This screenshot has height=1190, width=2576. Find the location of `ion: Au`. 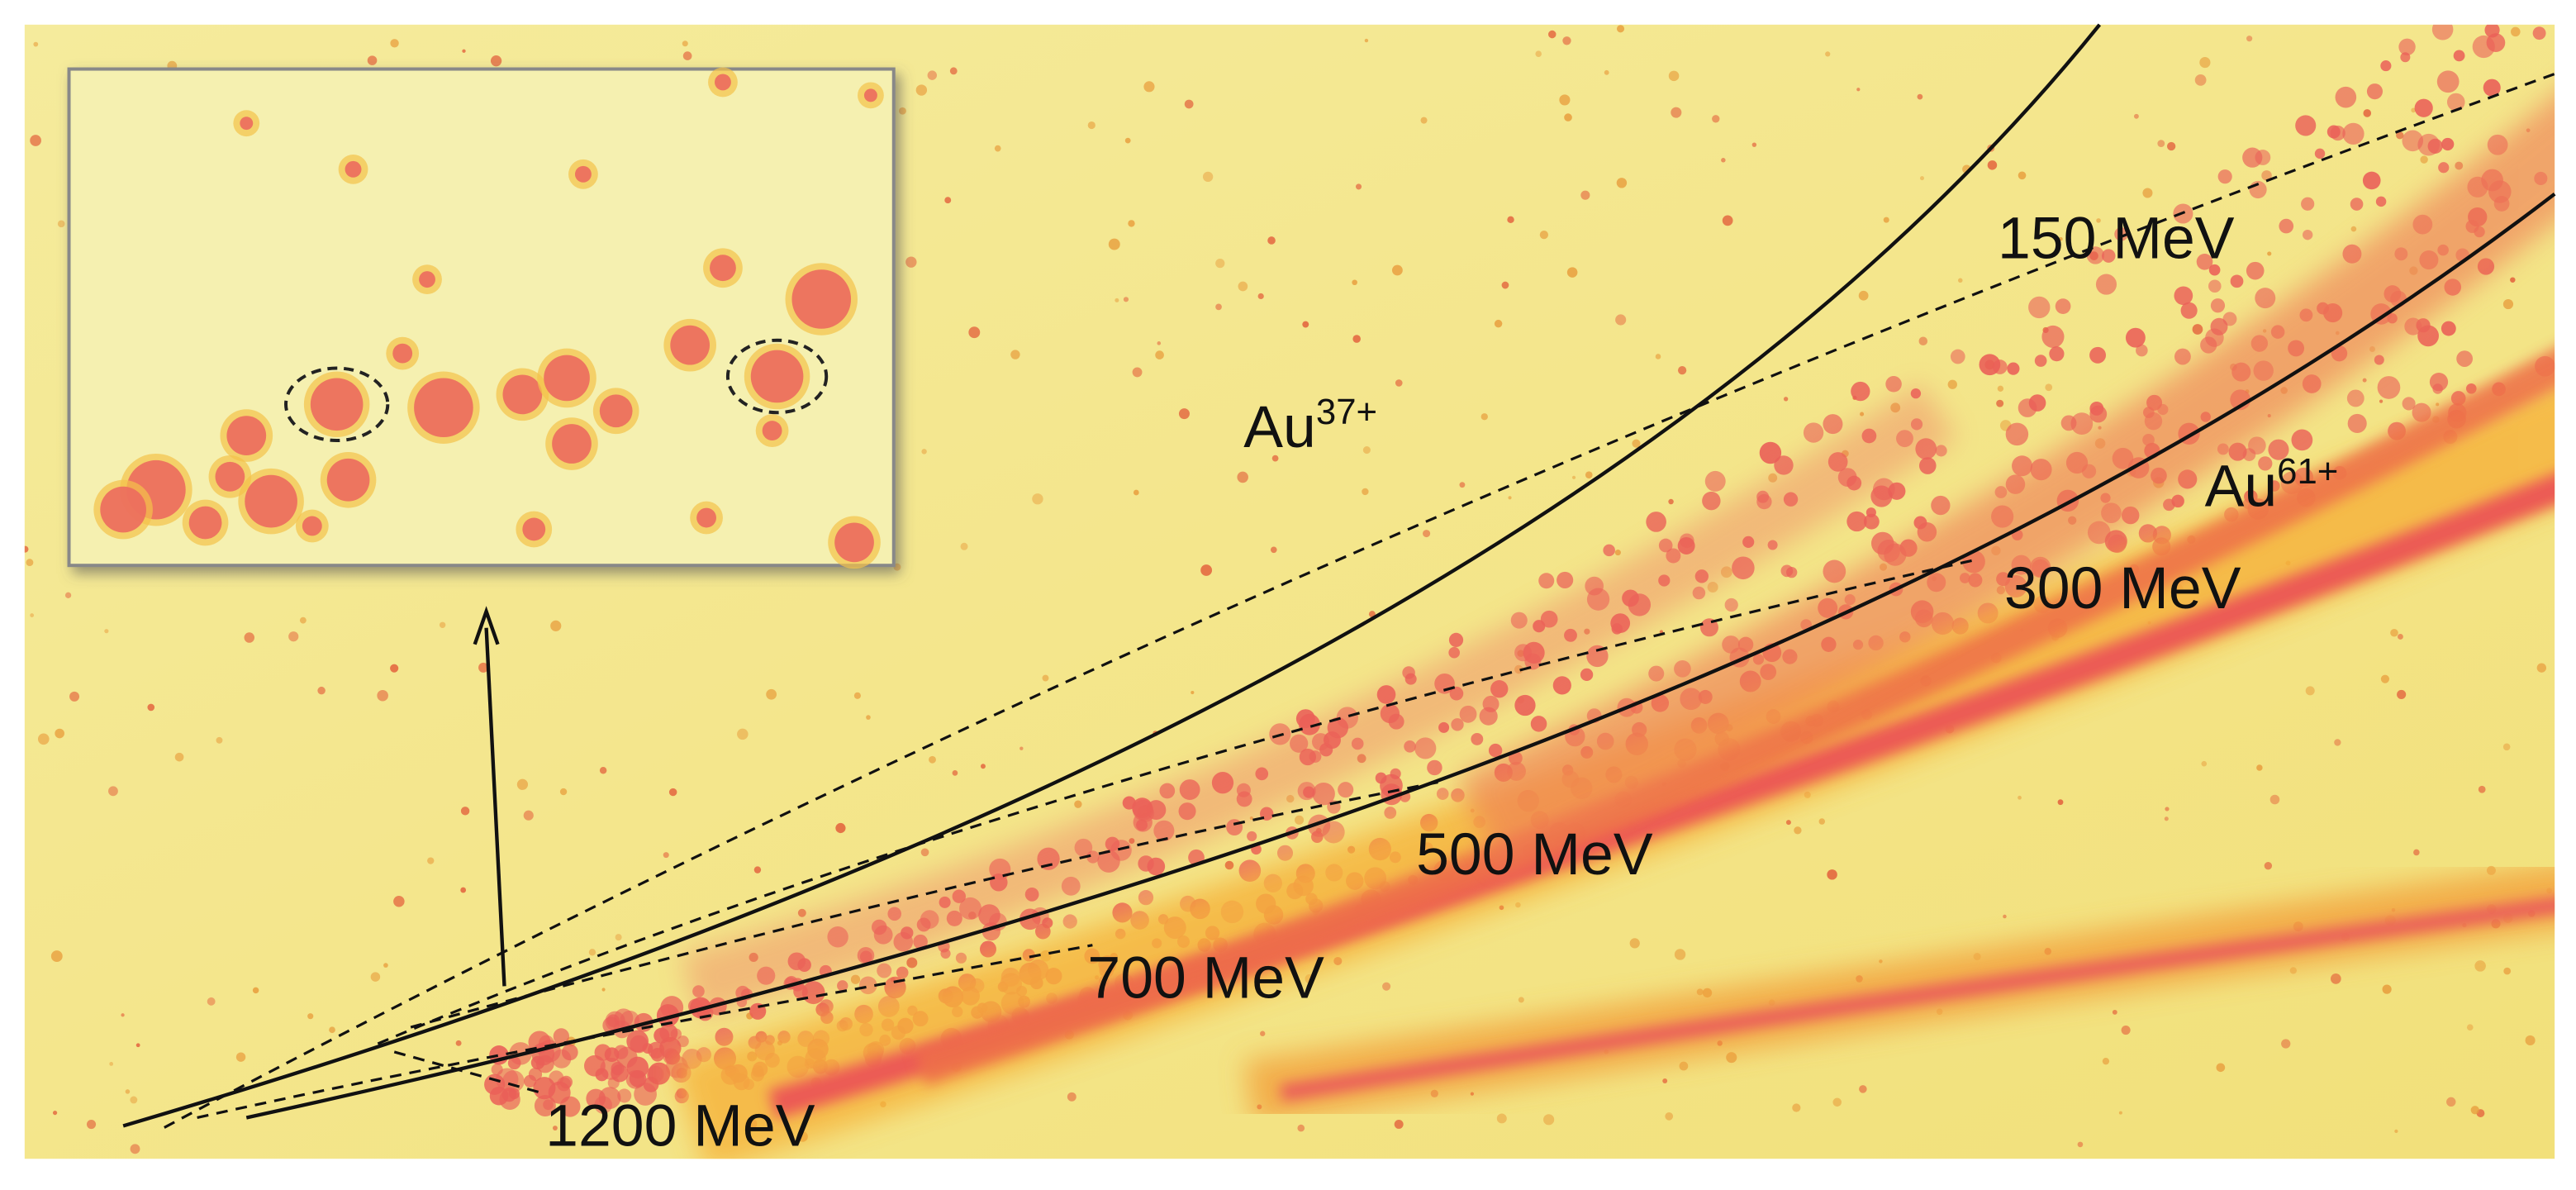

ion: Au is located at coordinates (1279, 427).